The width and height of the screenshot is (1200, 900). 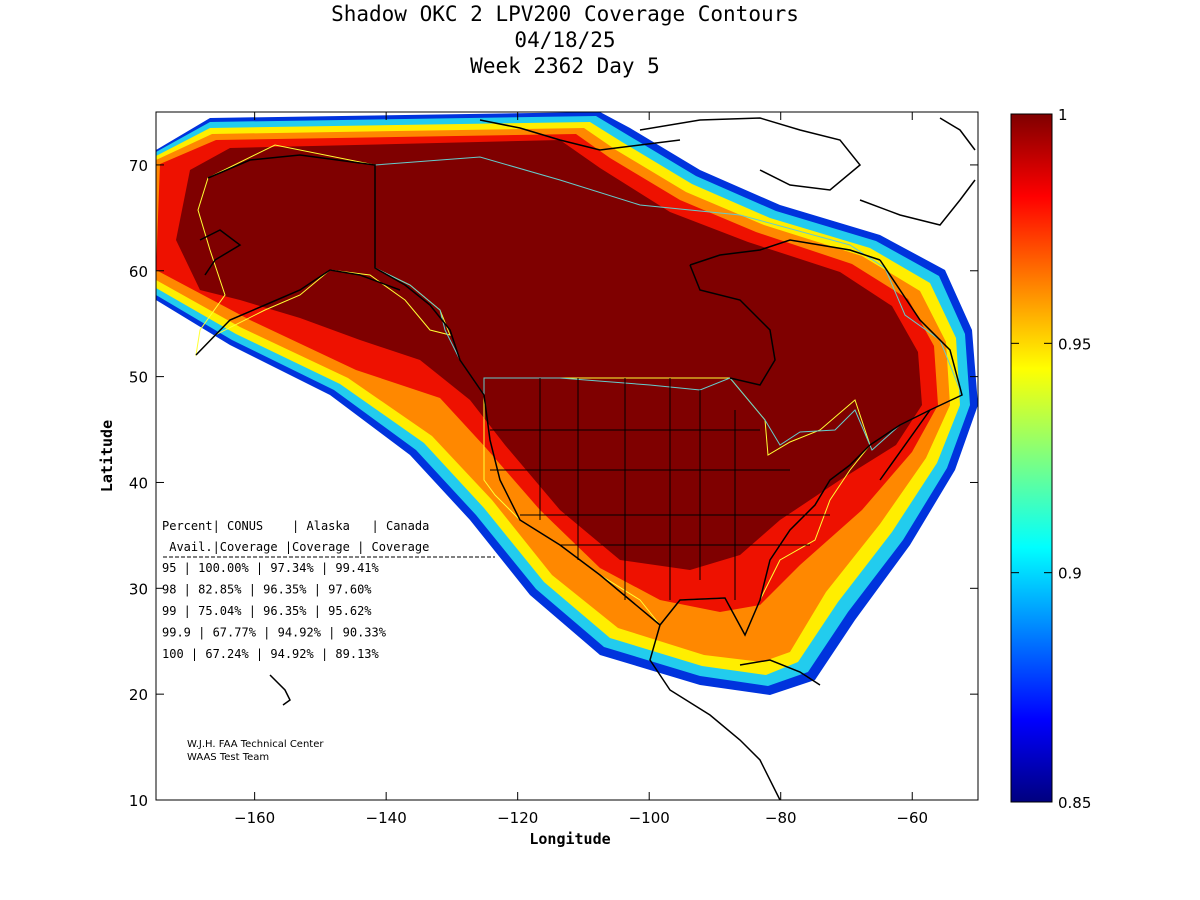 I want to click on table-header-row2: Avail.|Coverage |Coverage | Coverage, so click(x=295, y=547).